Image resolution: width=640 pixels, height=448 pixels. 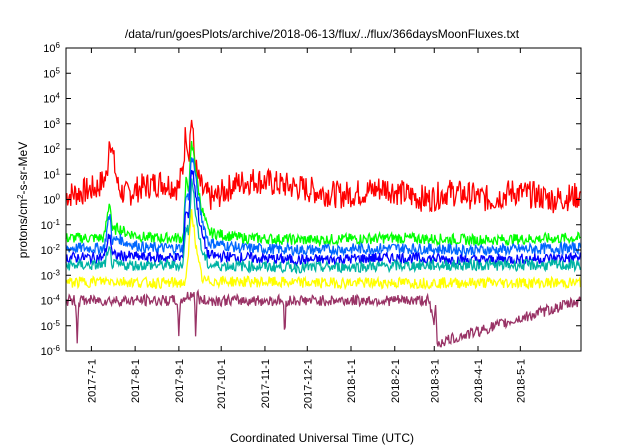 What do you see at coordinates (57, 348) in the screenshot?
I see `y-tick-exp: -6` at bounding box center [57, 348].